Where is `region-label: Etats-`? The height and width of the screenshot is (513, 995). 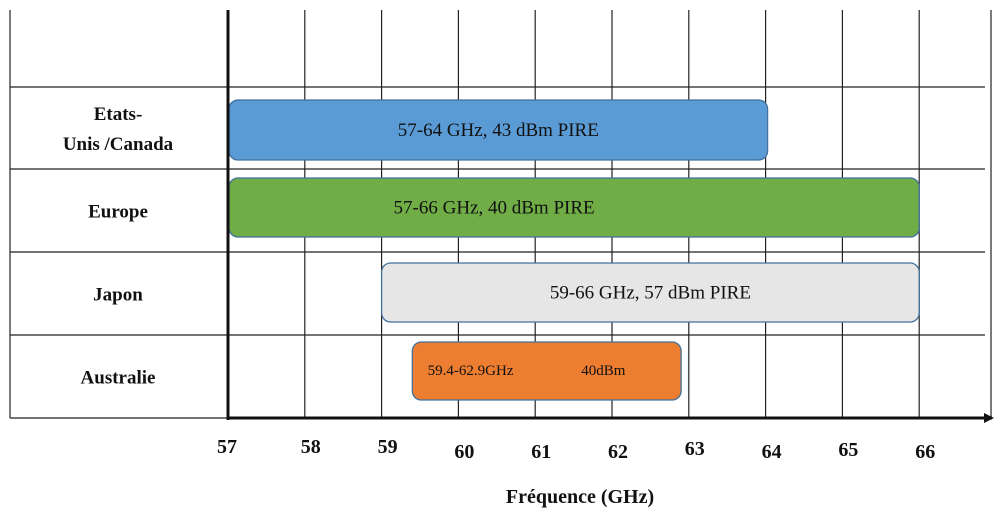
region-label: Etats- is located at coordinates (118, 114).